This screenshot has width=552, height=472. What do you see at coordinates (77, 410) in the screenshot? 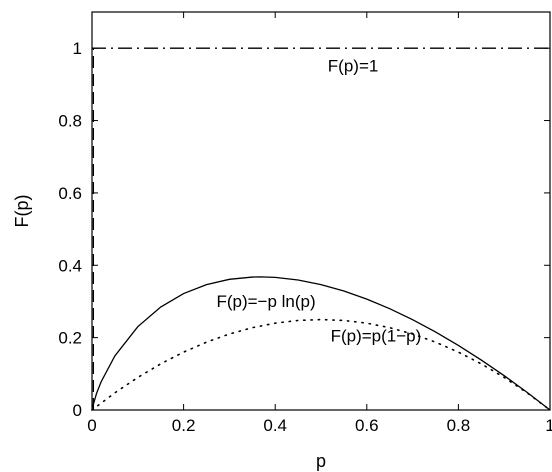
I see `y-tick-label: 0` at bounding box center [77, 410].